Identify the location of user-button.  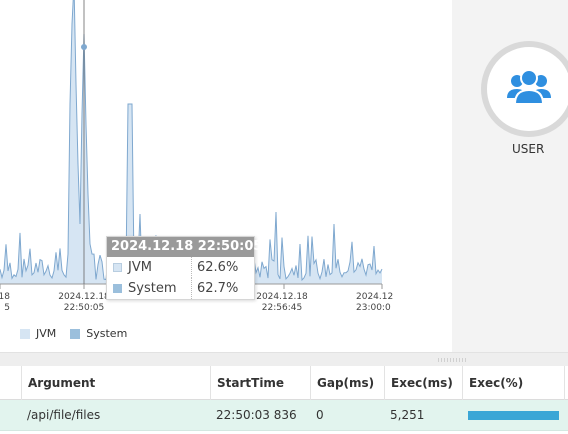
(524, 89).